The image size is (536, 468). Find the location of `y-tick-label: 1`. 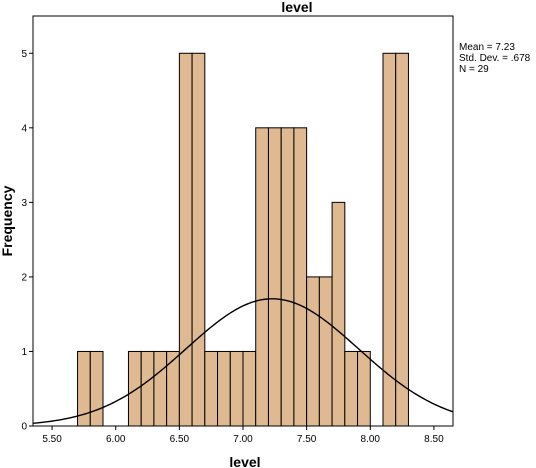

y-tick-label: 1 is located at coordinates (24, 352).